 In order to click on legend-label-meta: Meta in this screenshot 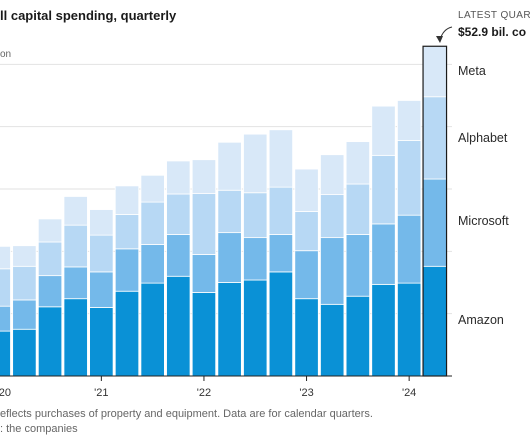, I will do `click(472, 71)`.